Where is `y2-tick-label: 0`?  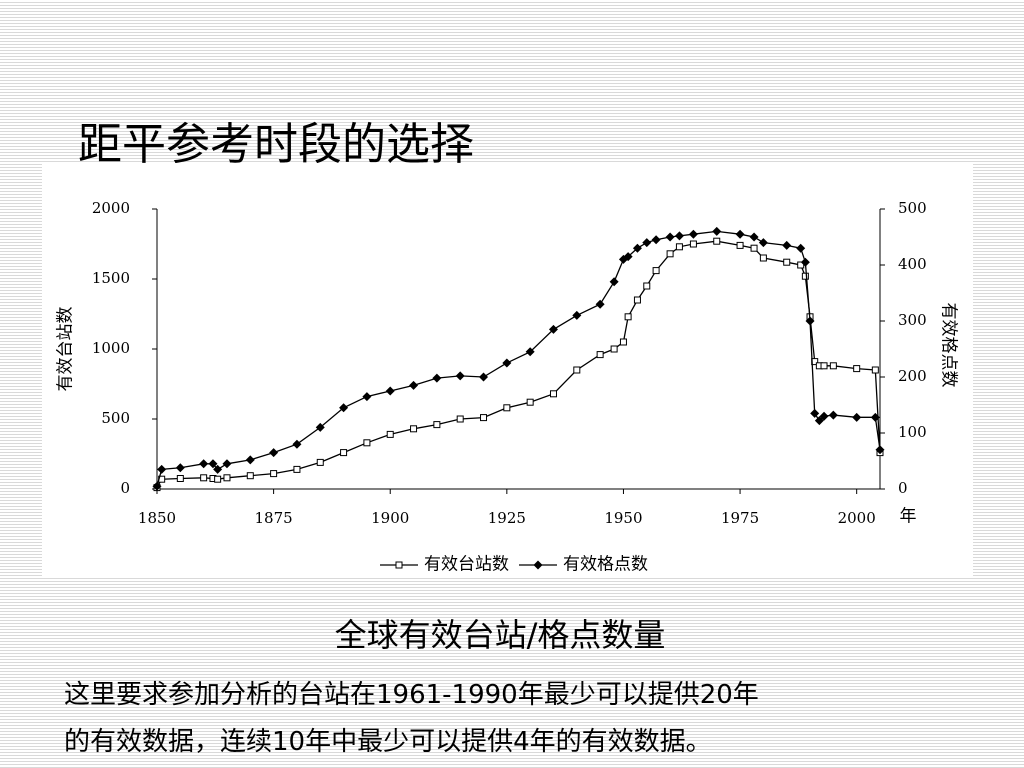 y2-tick-label: 0 is located at coordinates (903, 488).